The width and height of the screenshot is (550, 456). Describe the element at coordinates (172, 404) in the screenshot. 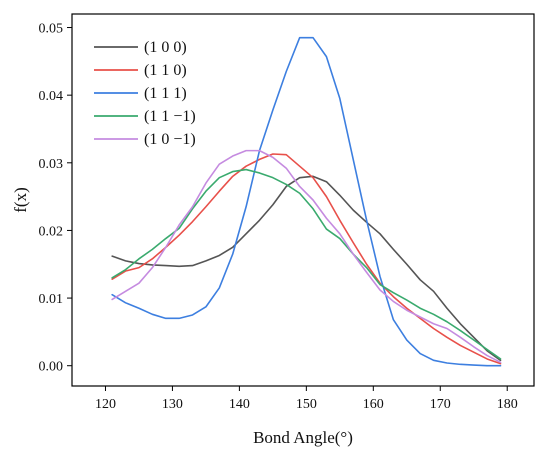

I see `x-tick-label: 130` at that location.